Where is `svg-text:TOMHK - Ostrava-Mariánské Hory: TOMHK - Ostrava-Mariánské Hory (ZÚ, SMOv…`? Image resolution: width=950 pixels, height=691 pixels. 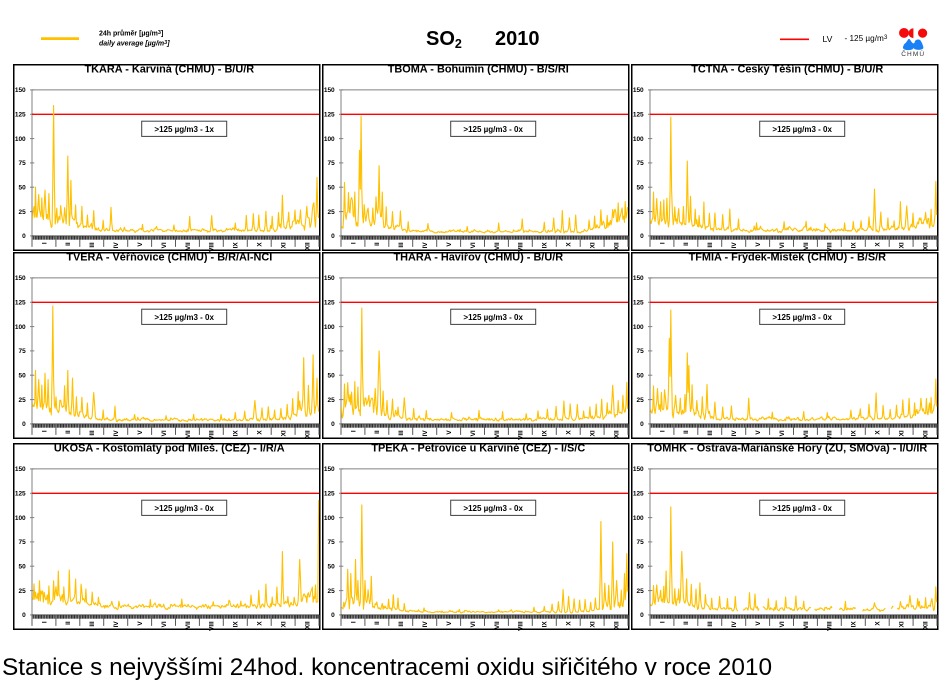
svg-text:TOMHK - Ostrava-Mariánské Hory: TOMHK - Ostrava-Mariánské Hory (ZÚ, SMOv… is located at coordinates (787, 448).